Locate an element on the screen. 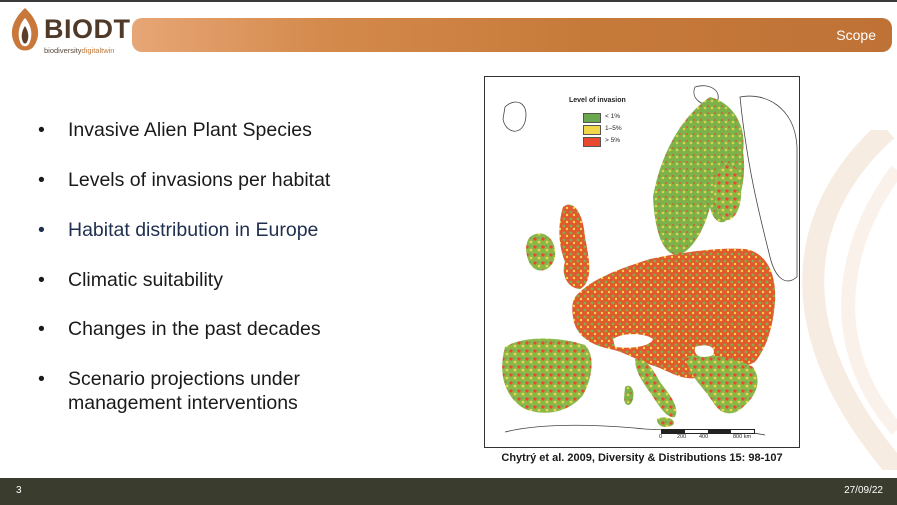  finland-region is located at coordinates (728, 192).